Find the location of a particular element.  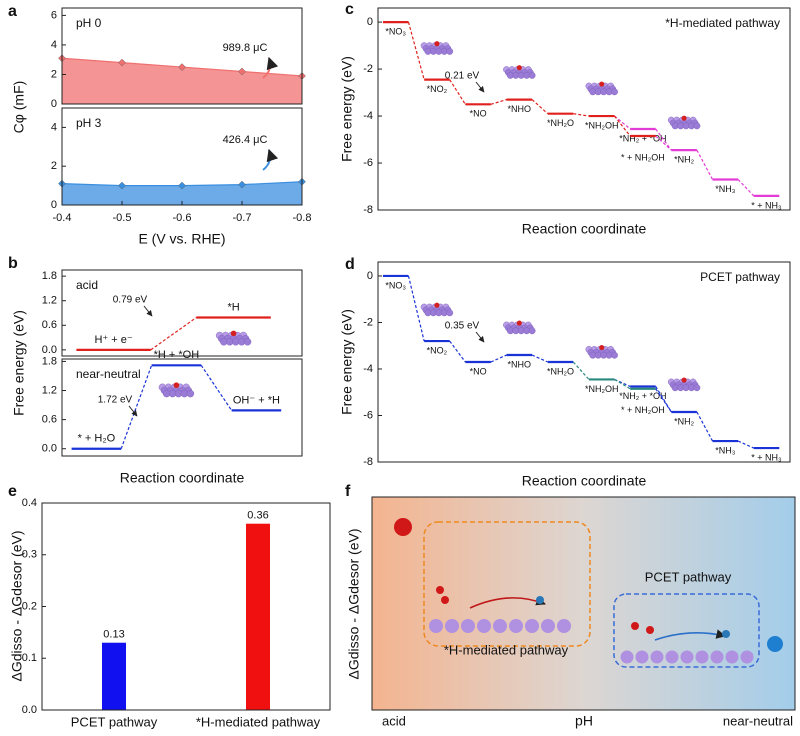

x-tick-label: -0.7 is located at coordinates (242, 218).